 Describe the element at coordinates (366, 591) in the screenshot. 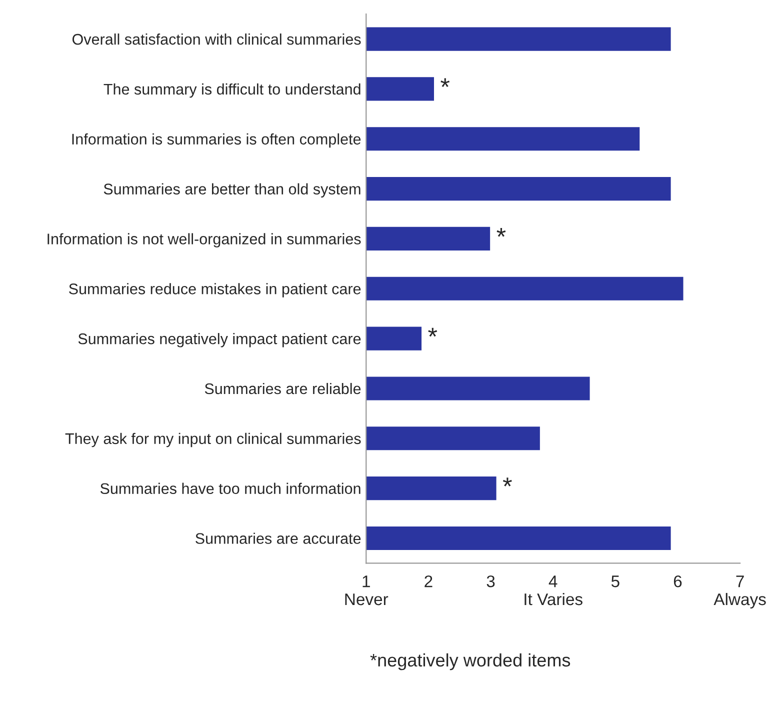

I see `x-tick-label: 1 Never` at that location.